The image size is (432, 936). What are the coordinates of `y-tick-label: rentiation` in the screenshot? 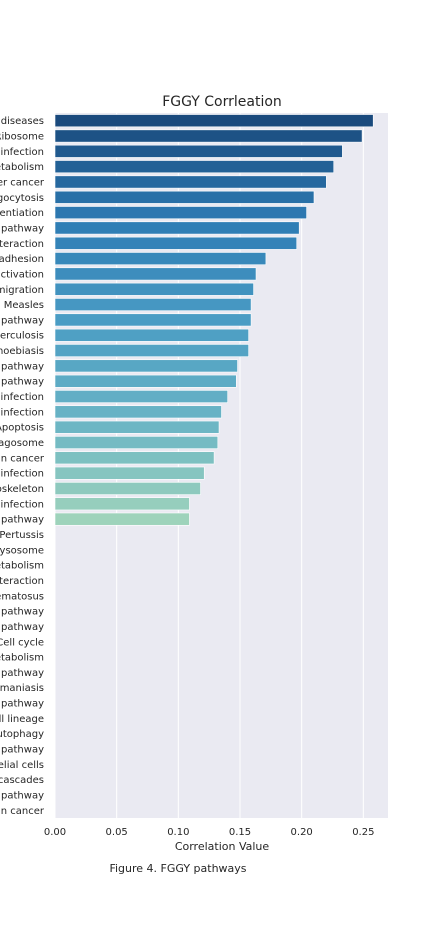 It's located at (22, 213).